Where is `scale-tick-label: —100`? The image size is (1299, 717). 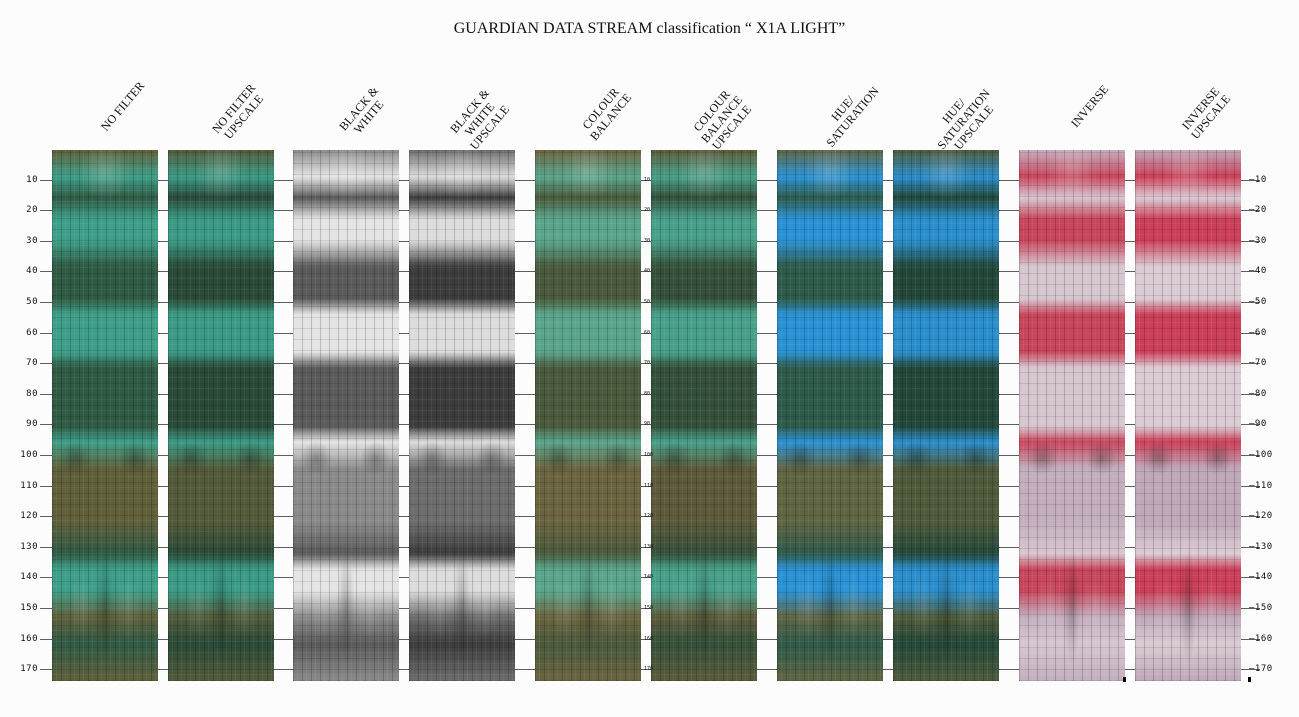
scale-tick-label: —100 is located at coordinates (1261, 455).